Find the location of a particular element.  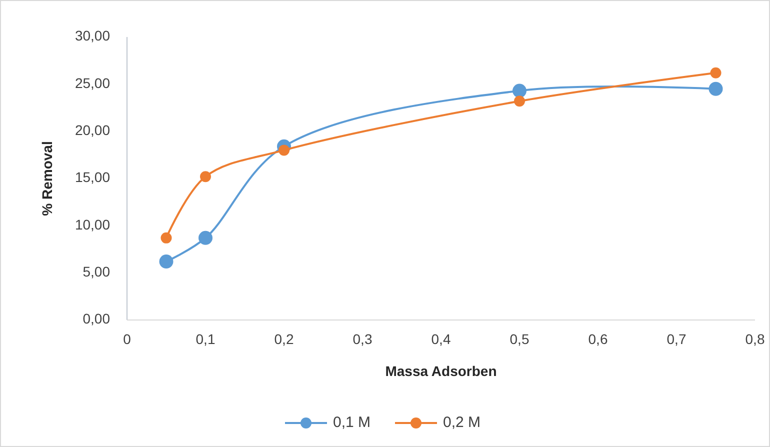

x-tick-label: 0,3 is located at coordinates (362, 339).